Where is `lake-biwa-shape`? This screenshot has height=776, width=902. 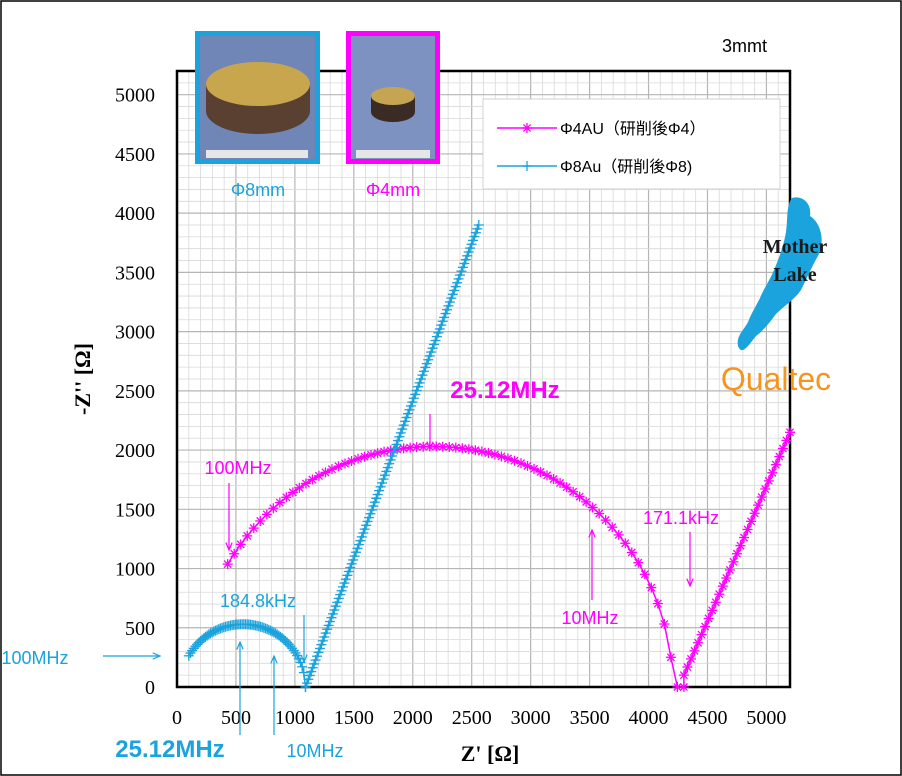
lake-biwa-shape is located at coordinates (779, 274).